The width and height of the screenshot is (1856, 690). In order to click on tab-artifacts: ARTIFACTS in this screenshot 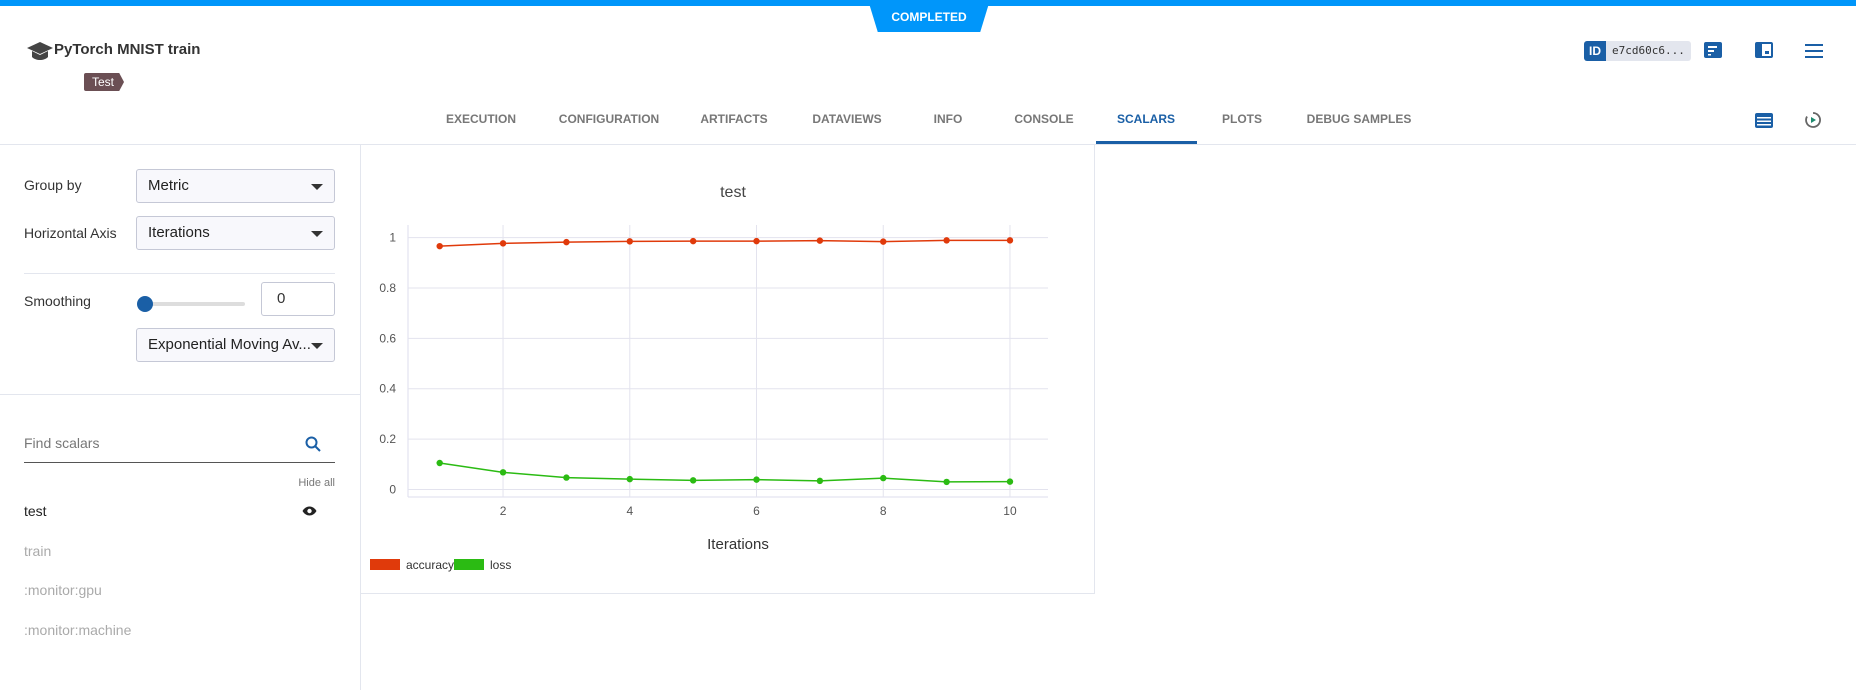, I will do `click(734, 119)`.